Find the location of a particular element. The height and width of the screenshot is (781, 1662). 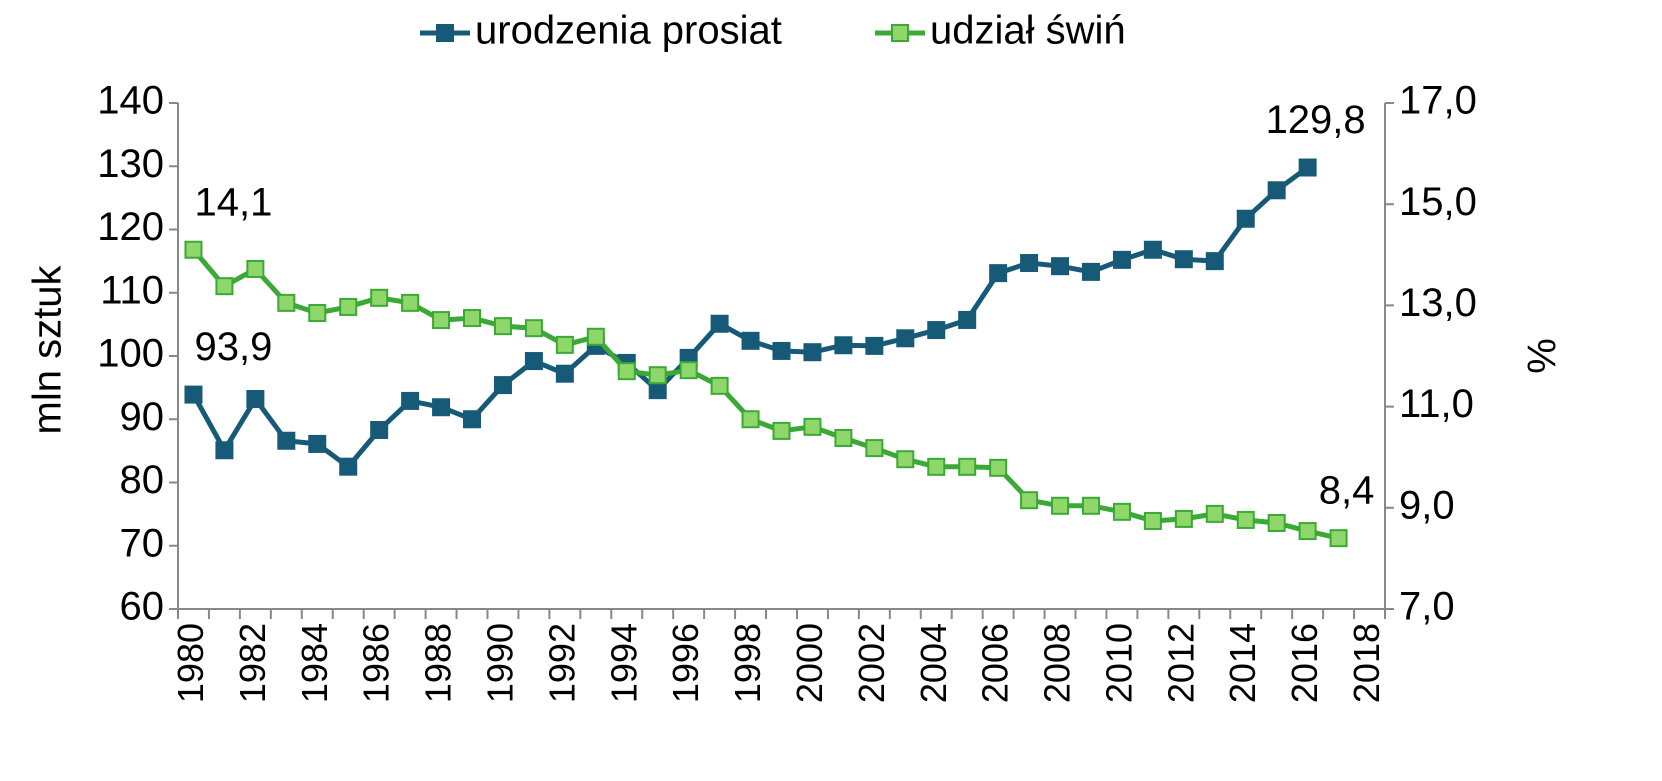

x-tick-label: 2006 is located at coordinates (995, 663).